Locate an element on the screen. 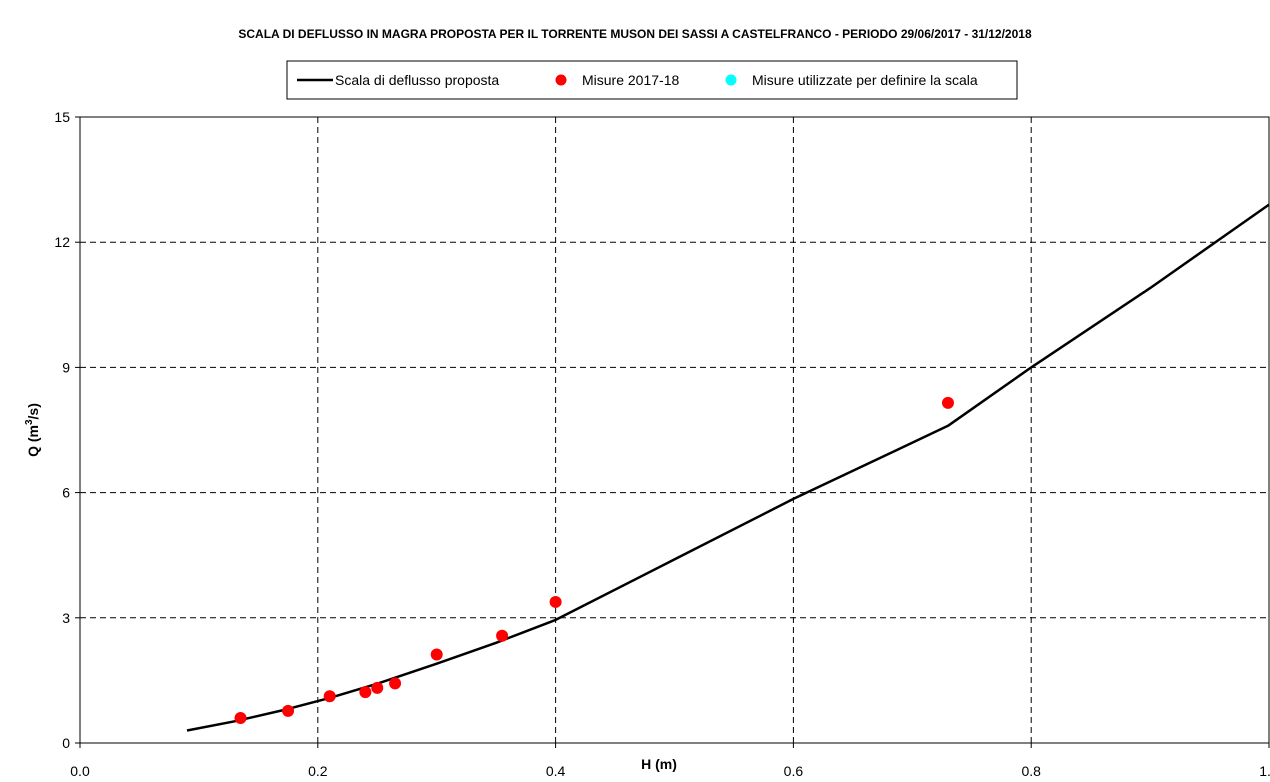  legend-entry-used-measurements: Misure utilizzate per definire la scala is located at coordinates (865, 80).